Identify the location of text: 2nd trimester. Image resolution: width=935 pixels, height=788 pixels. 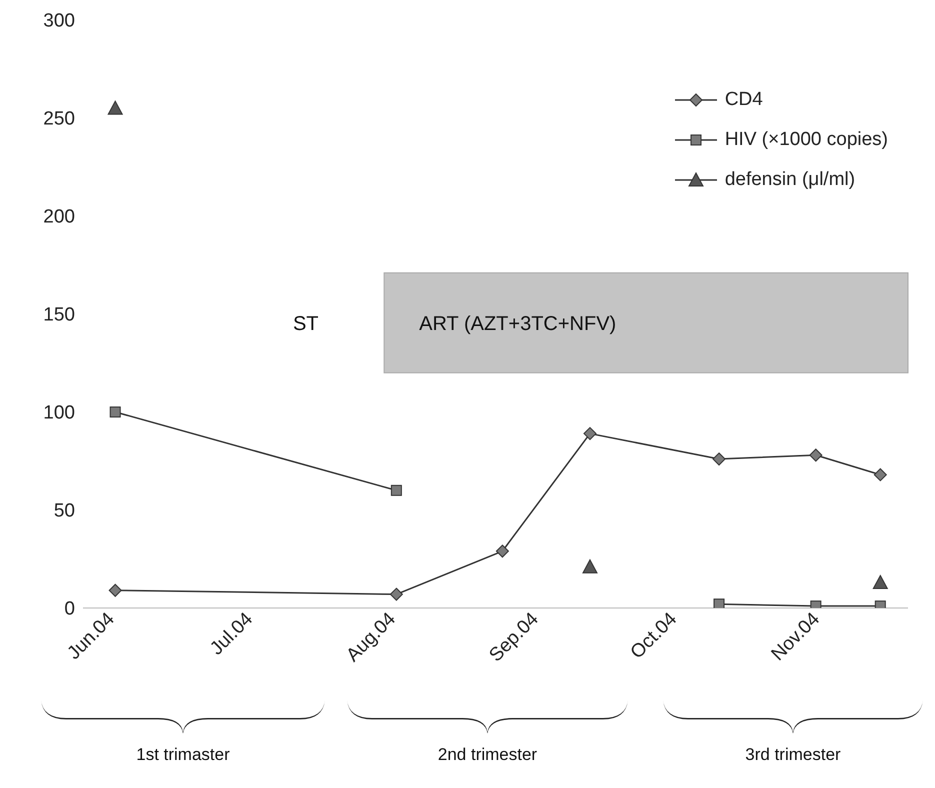
(488, 754).